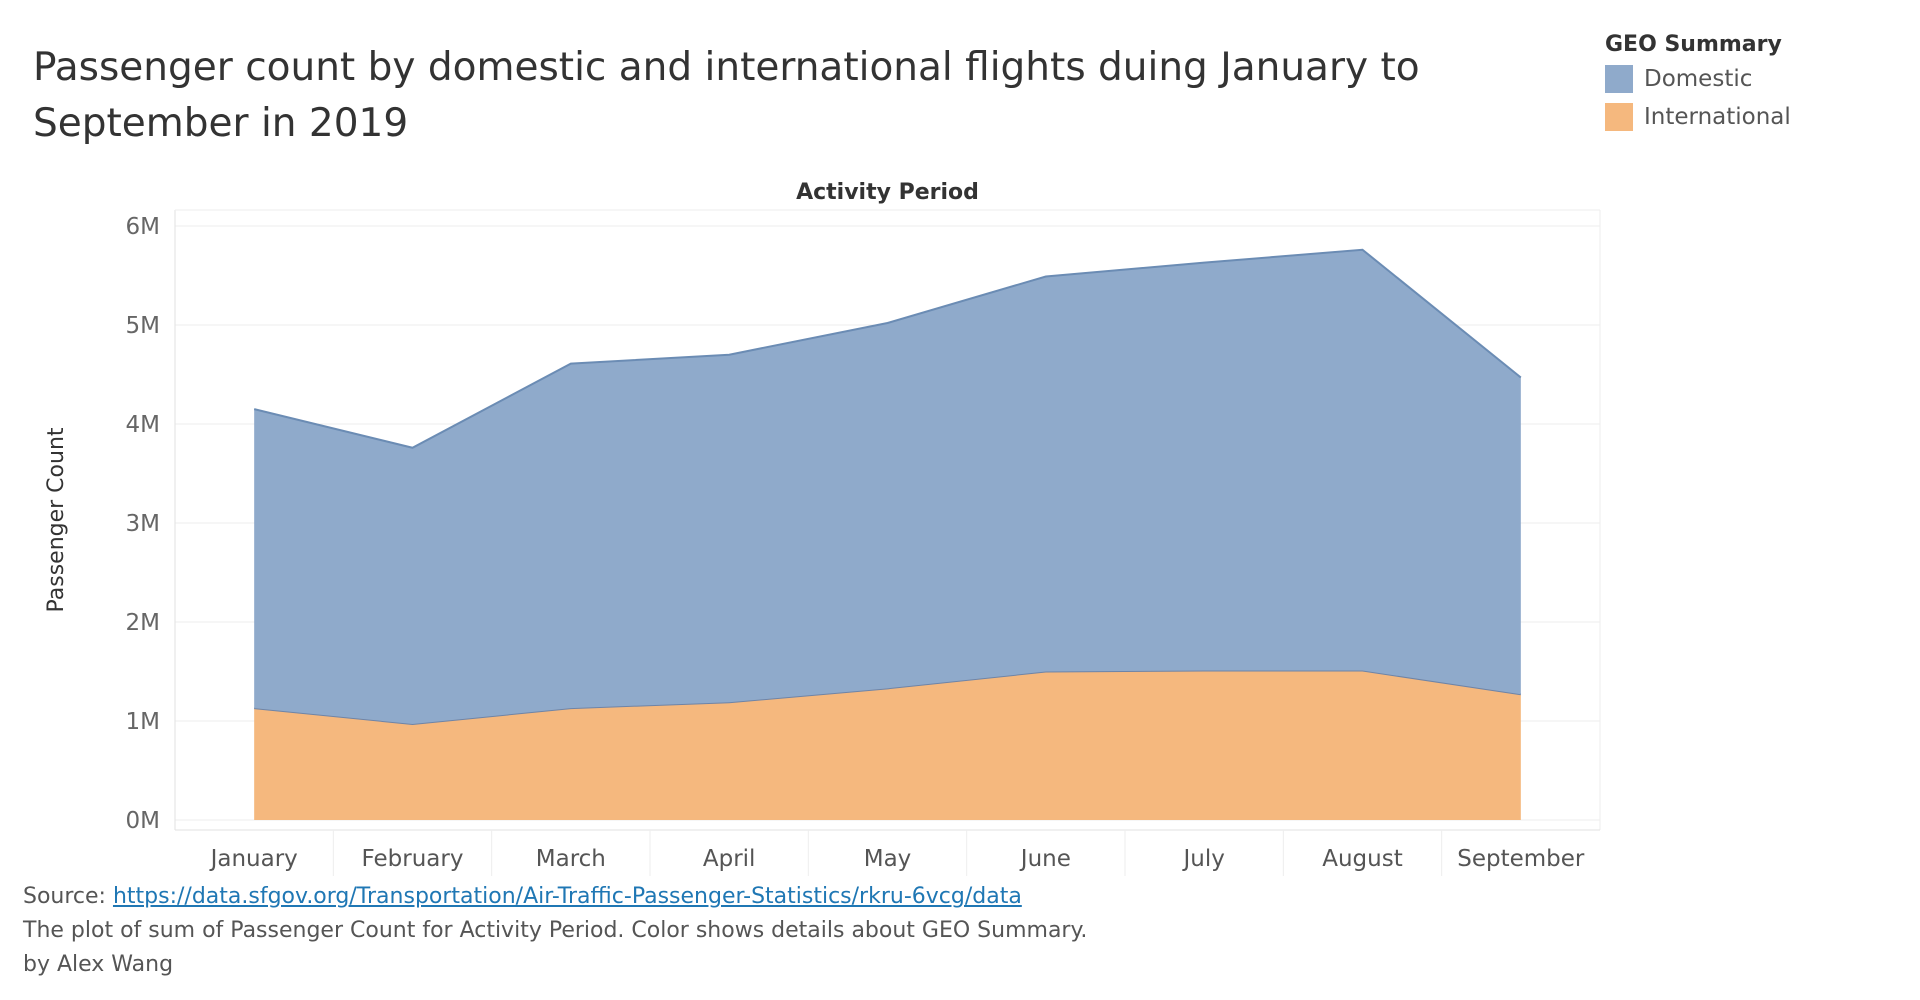 The width and height of the screenshot is (1920, 1000). I want to click on x-tick-label: July, so click(1202, 859).